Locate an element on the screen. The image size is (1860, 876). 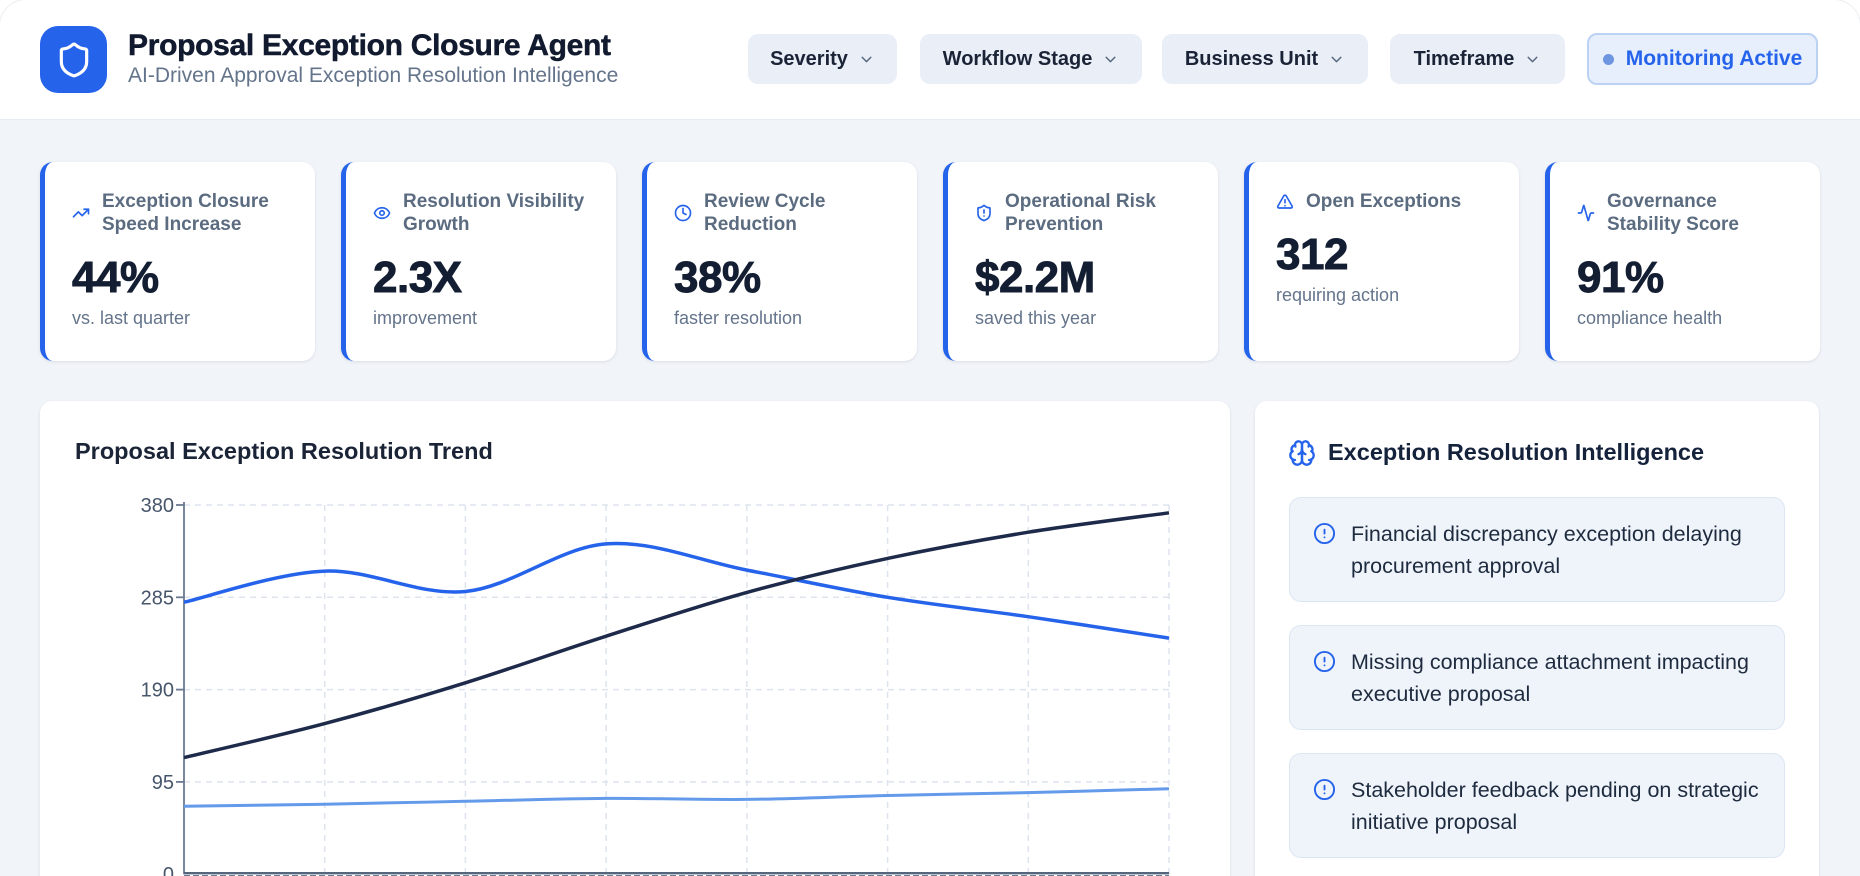
svg-text: 0 is located at coordinates (168, 870).